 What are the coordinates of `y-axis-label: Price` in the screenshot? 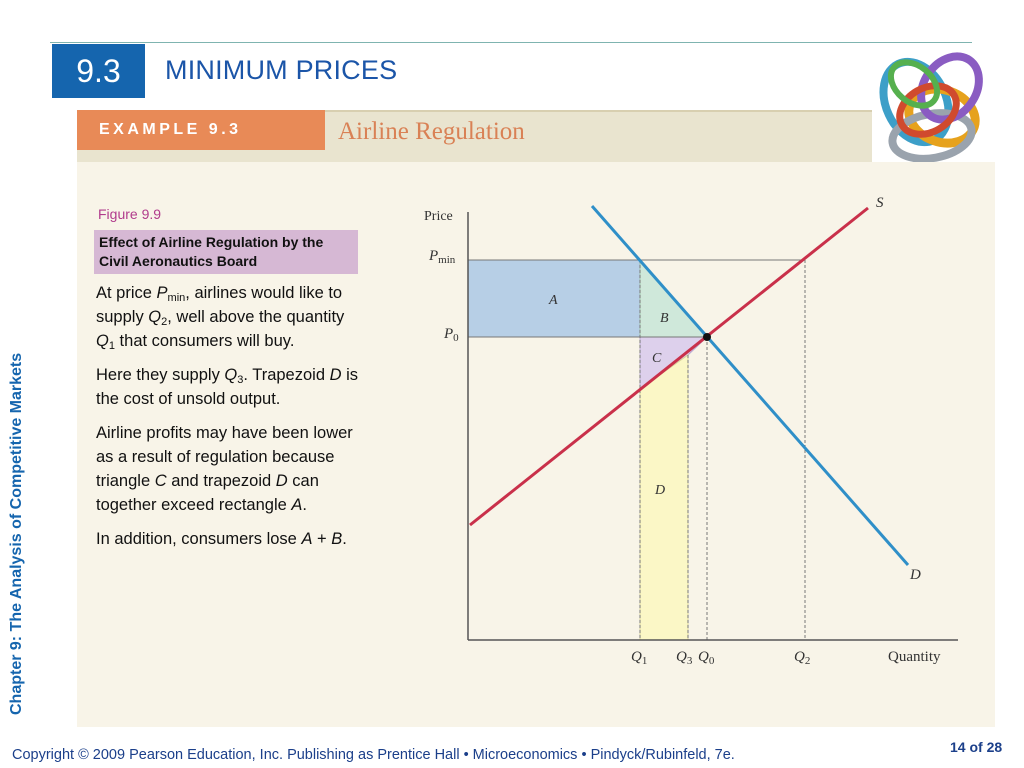 It's located at (438, 216).